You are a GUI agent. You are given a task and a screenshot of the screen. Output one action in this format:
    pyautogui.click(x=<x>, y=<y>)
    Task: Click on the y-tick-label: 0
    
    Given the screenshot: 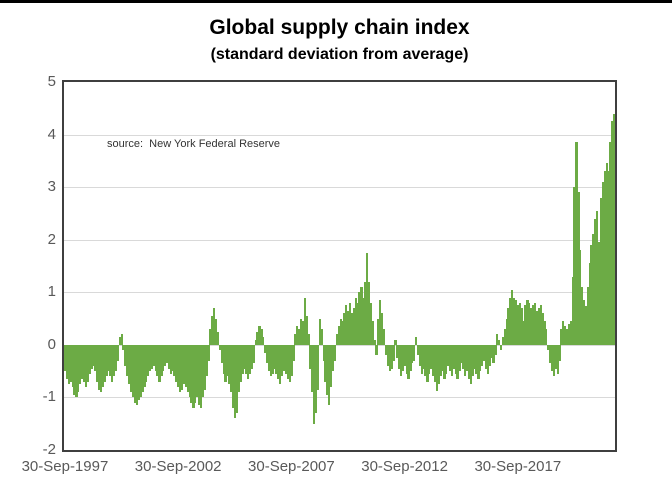 What is the action you would take?
    pyautogui.click(x=51, y=344)
    